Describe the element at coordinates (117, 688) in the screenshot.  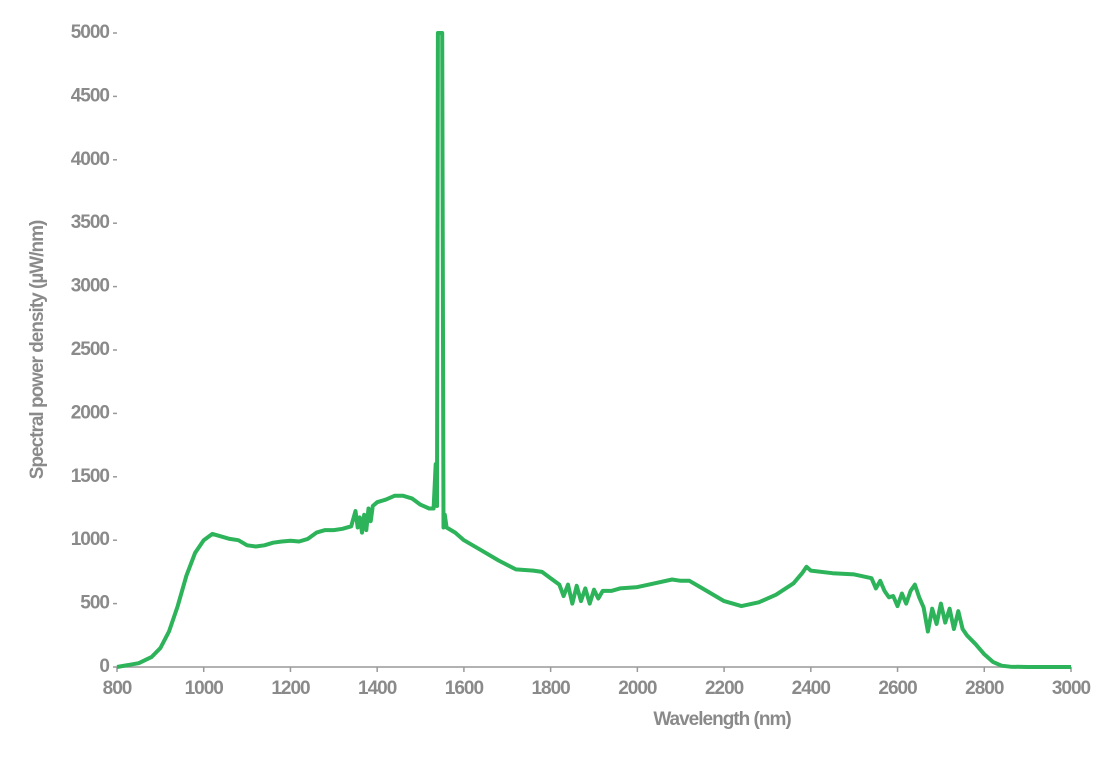
I see `x-tick-label: 800` at that location.